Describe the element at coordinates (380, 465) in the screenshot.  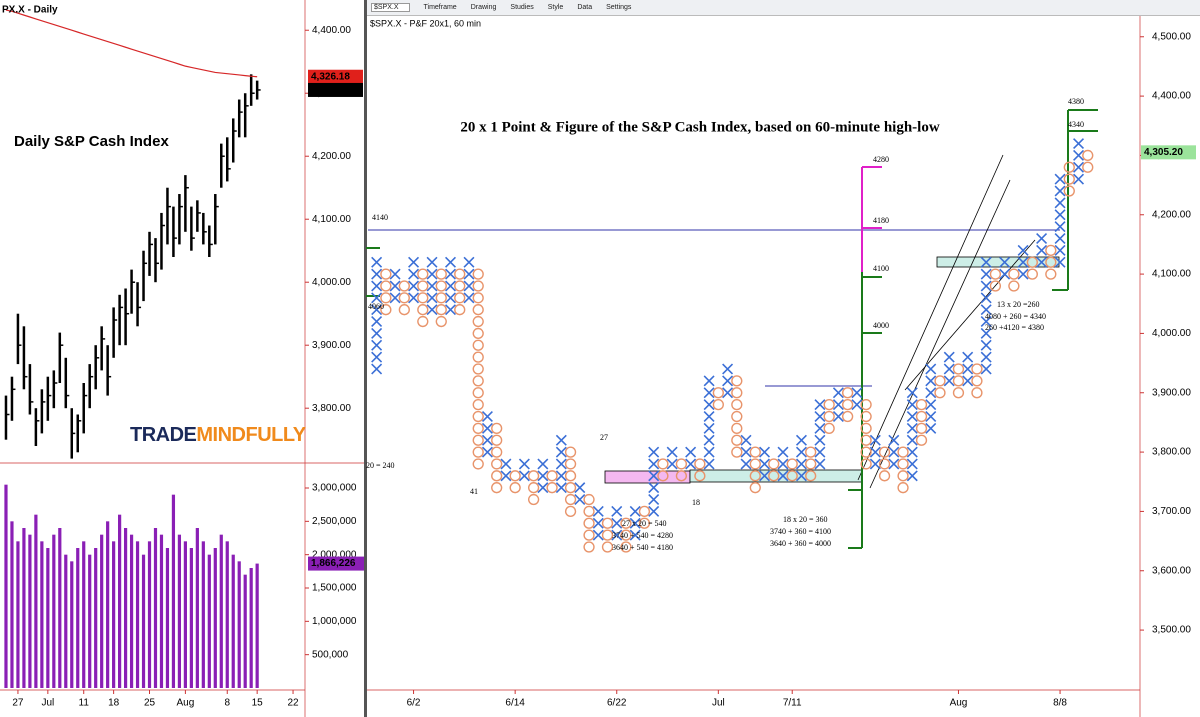
I see `annotation: 20 = 240` at that location.